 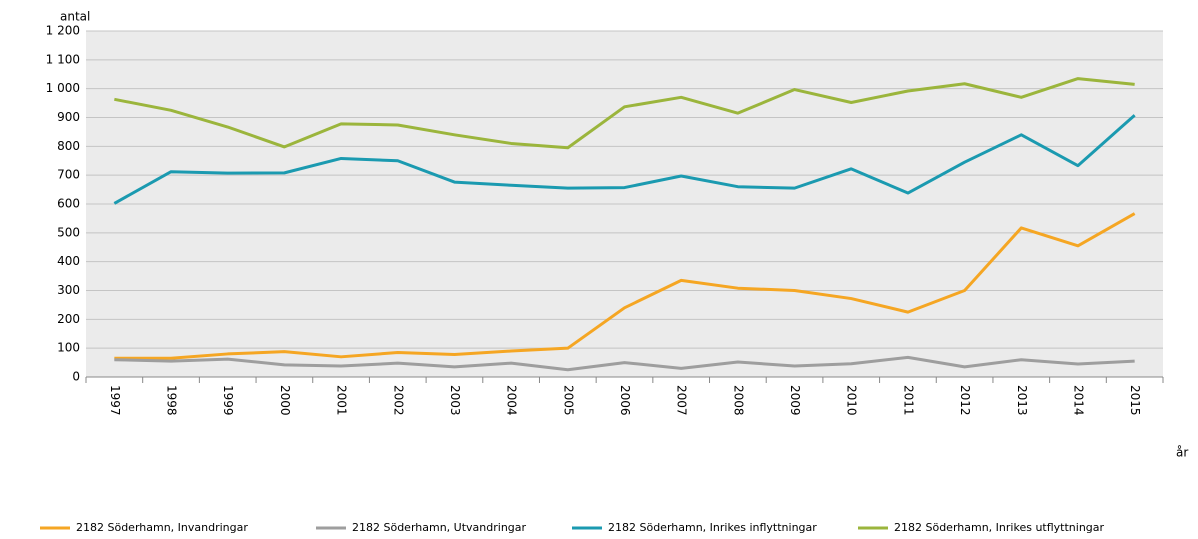 What do you see at coordinates (398, 400) in the screenshot?
I see `x-tick-label: 2002` at bounding box center [398, 400].